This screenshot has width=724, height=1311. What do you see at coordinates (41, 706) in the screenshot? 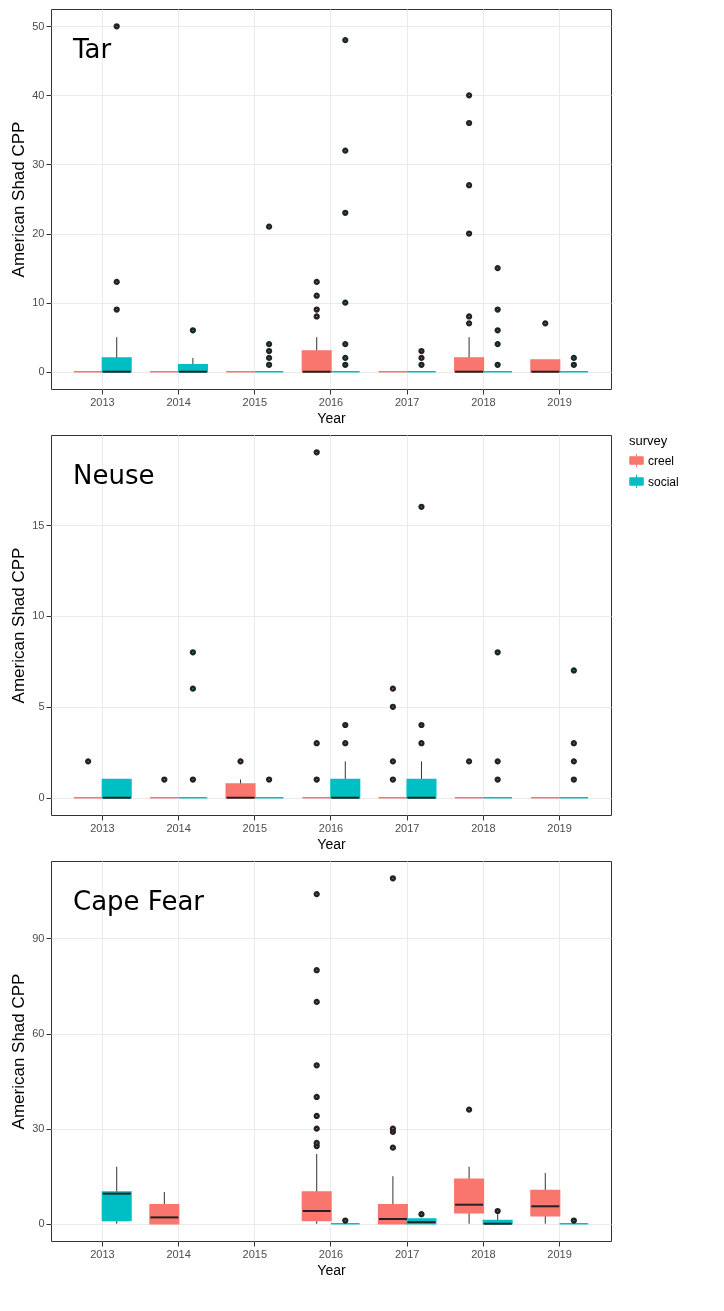
I see `y-tick-label: 5` at bounding box center [41, 706].